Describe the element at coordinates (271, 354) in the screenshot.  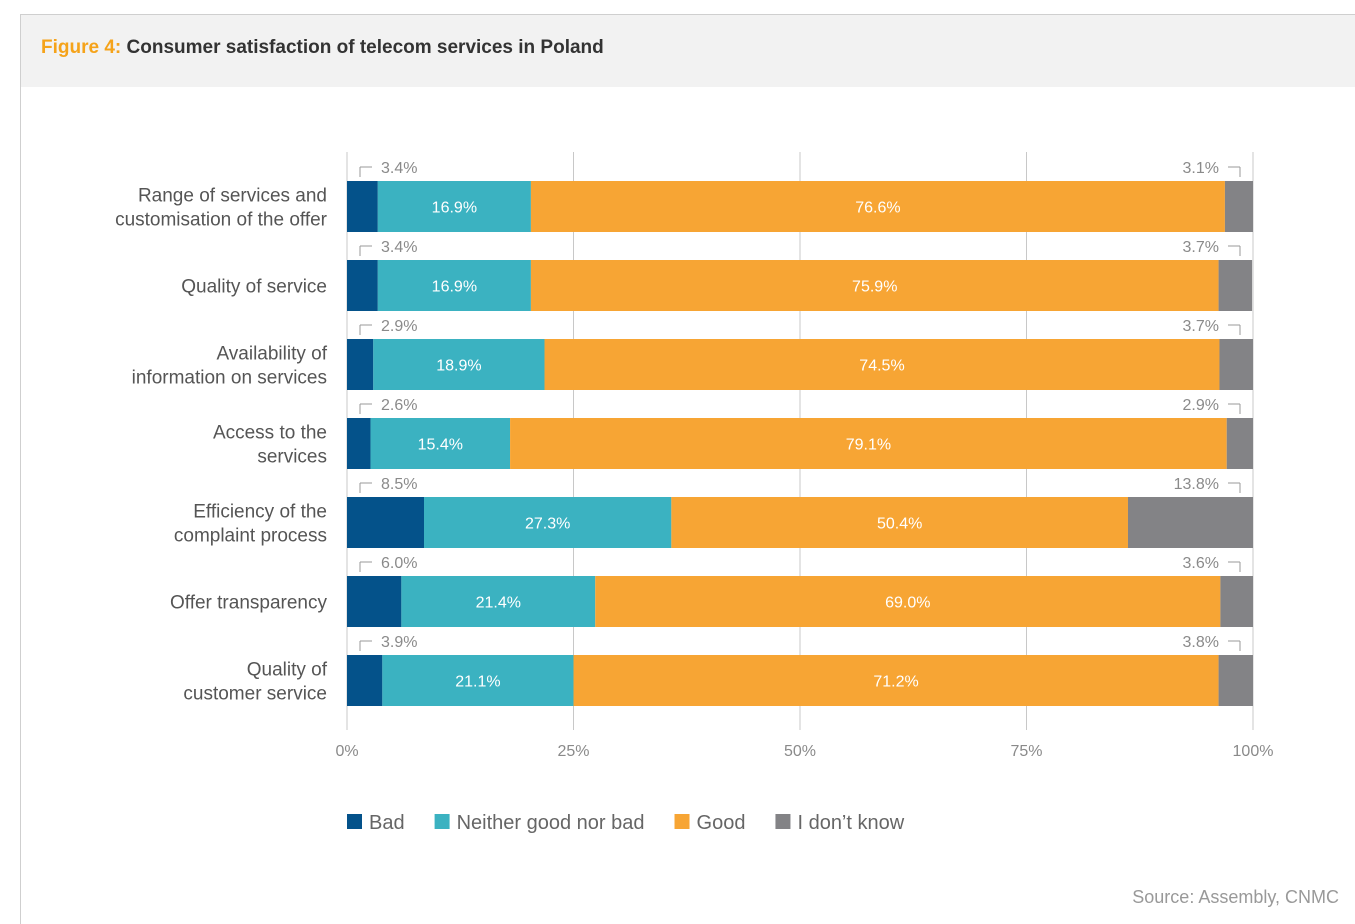
I see `category-label: Availability of` at that location.